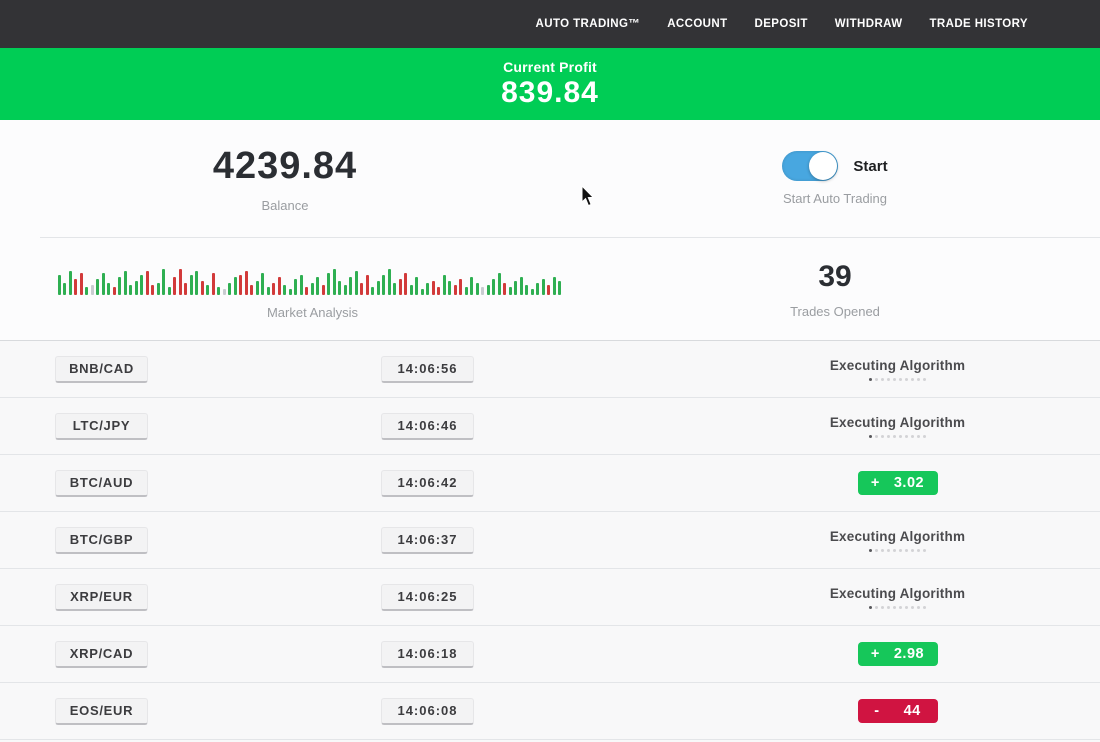 This screenshot has width=1100, height=742. What do you see at coordinates (870, 166) in the screenshot?
I see `toggle-label: Start` at bounding box center [870, 166].